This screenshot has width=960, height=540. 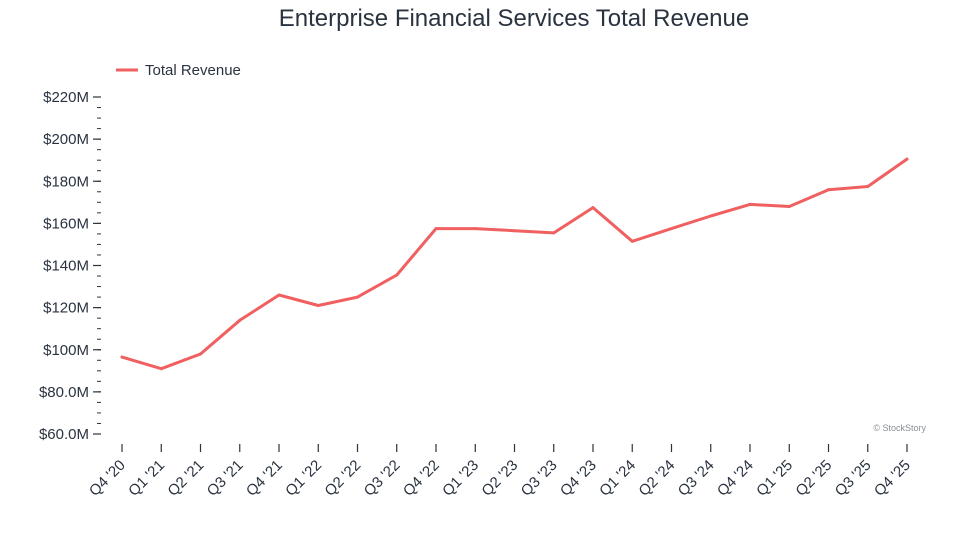 What do you see at coordinates (64, 434) in the screenshot?
I see `y-tick-label: $60.0M` at bounding box center [64, 434].